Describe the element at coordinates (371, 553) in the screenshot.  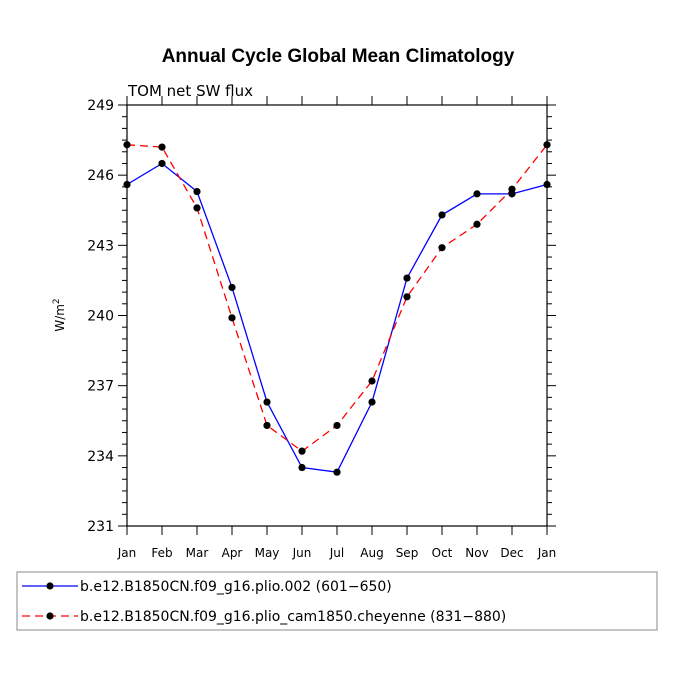
I see `x-tick-label: Aug` at that location.